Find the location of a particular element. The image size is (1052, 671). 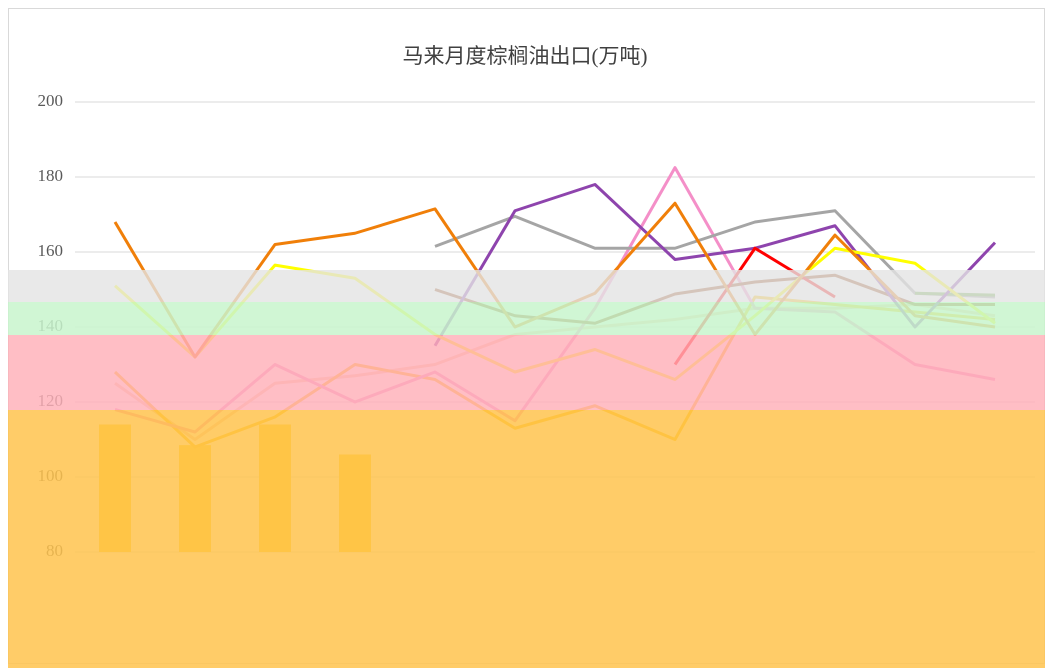

y-tick-label: 200 is located at coordinates (51, 100).